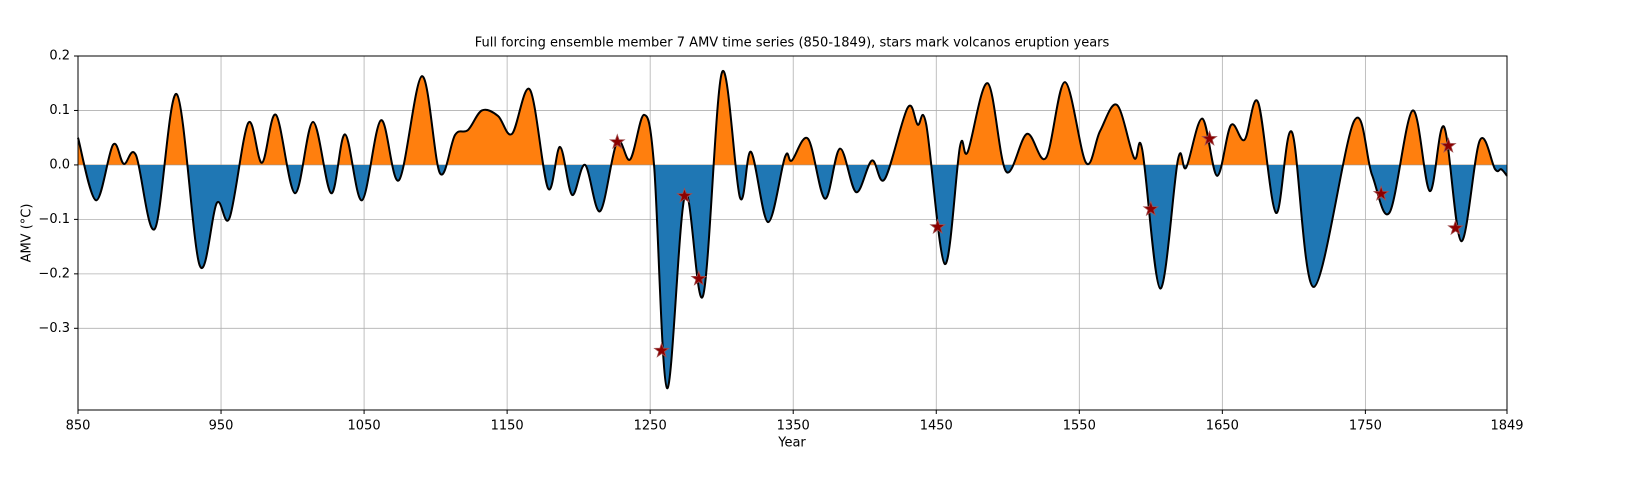 The height and width of the screenshot is (482, 1639). I want to click on y-tick-label: 0.2, so click(59, 56).